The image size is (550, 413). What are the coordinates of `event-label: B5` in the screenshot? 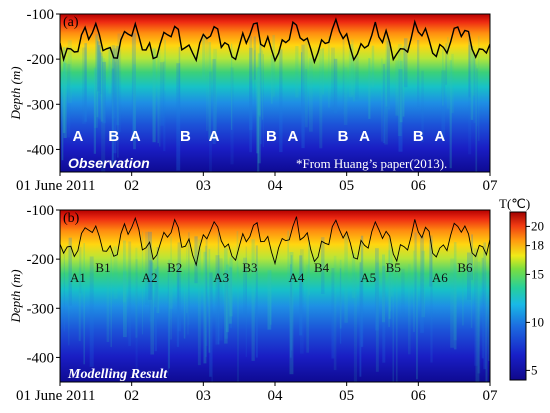 It's located at (393, 267).